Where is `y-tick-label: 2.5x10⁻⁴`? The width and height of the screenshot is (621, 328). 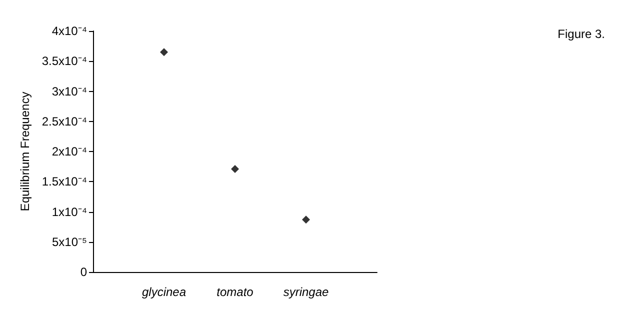 y-tick-label: 2.5x10⁻⁴ is located at coordinates (64, 121).